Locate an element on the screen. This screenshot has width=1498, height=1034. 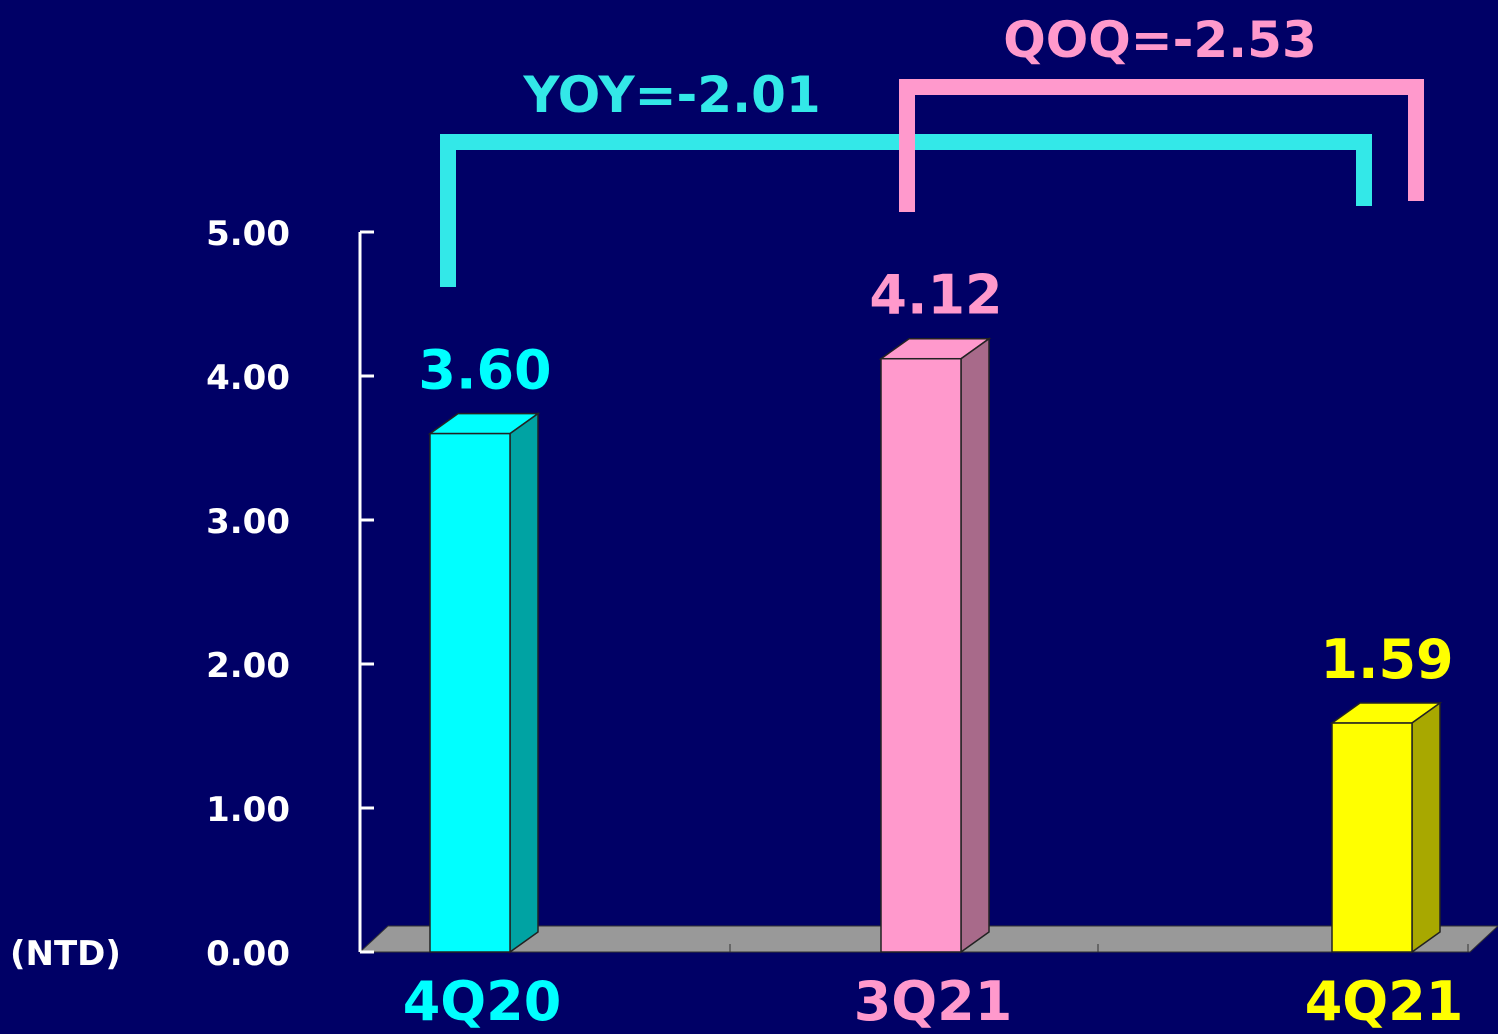
comparison-label: YOY=-2.01 is located at coordinates (671, 95).